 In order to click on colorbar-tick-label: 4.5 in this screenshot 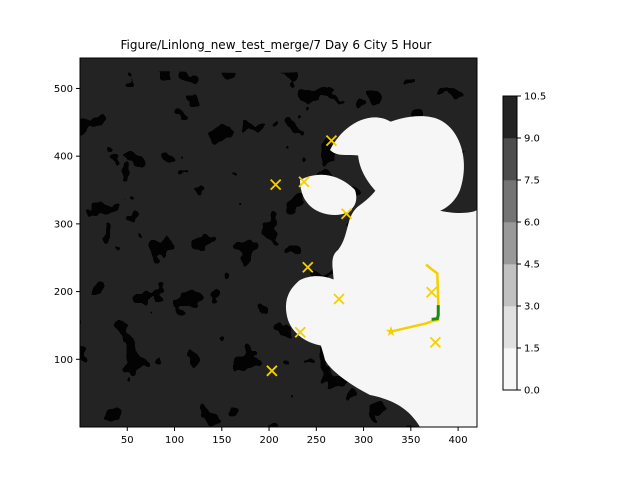, I will do `click(532, 265)`.